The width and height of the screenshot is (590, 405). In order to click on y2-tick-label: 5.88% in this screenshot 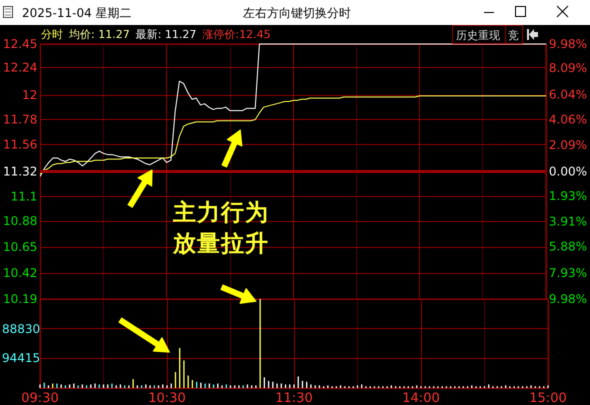, I will do `click(568, 247)`.